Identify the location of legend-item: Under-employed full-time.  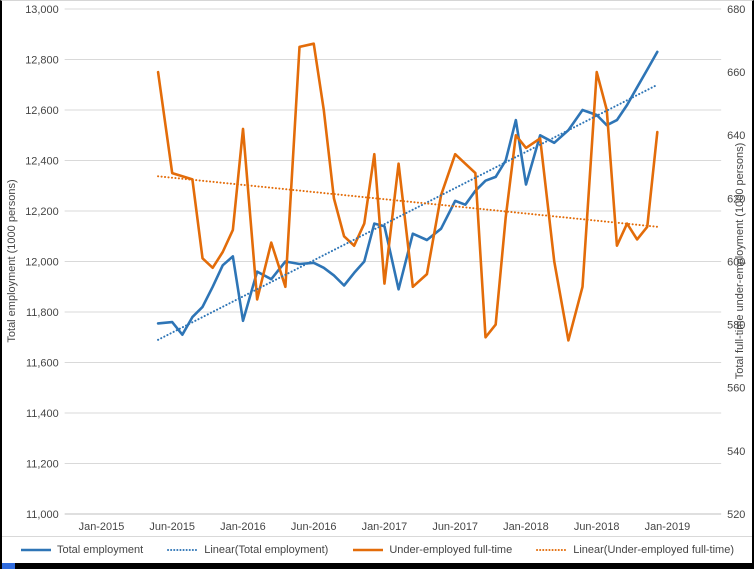
(432, 550).